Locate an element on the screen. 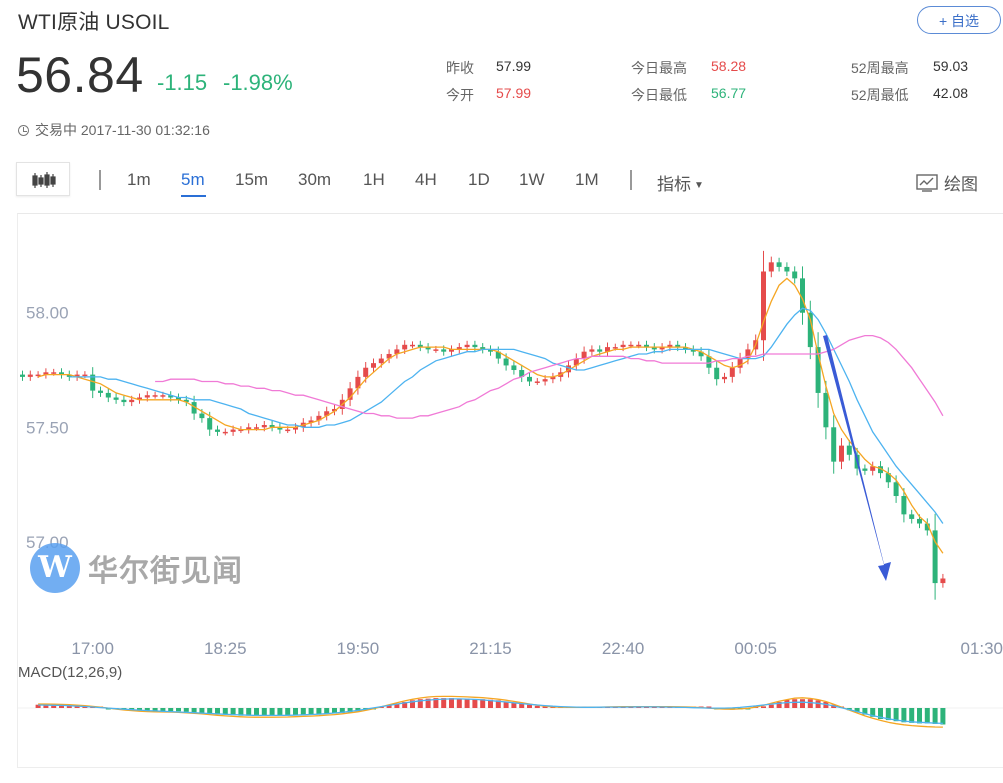 This screenshot has width=1003, height=783. period-1h: 1H is located at coordinates (374, 179).